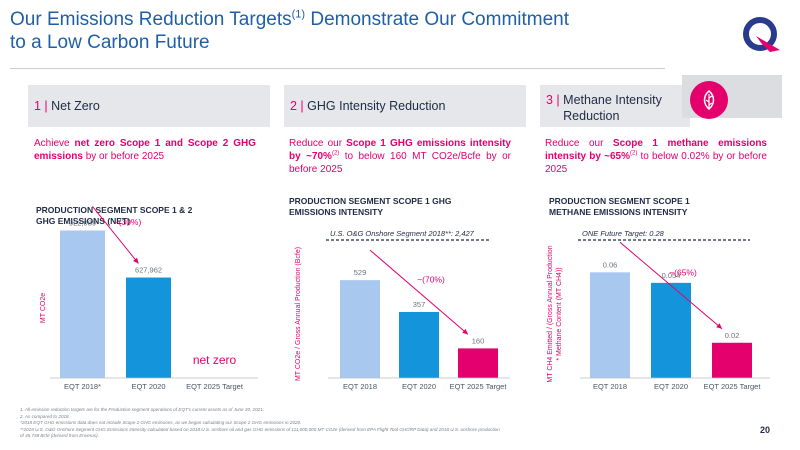 This screenshot has width=800, height=450. What do you see at coordinates (709, 100) in the screenshot?
I see `leaf-icon` at bounding box center [709, 100].